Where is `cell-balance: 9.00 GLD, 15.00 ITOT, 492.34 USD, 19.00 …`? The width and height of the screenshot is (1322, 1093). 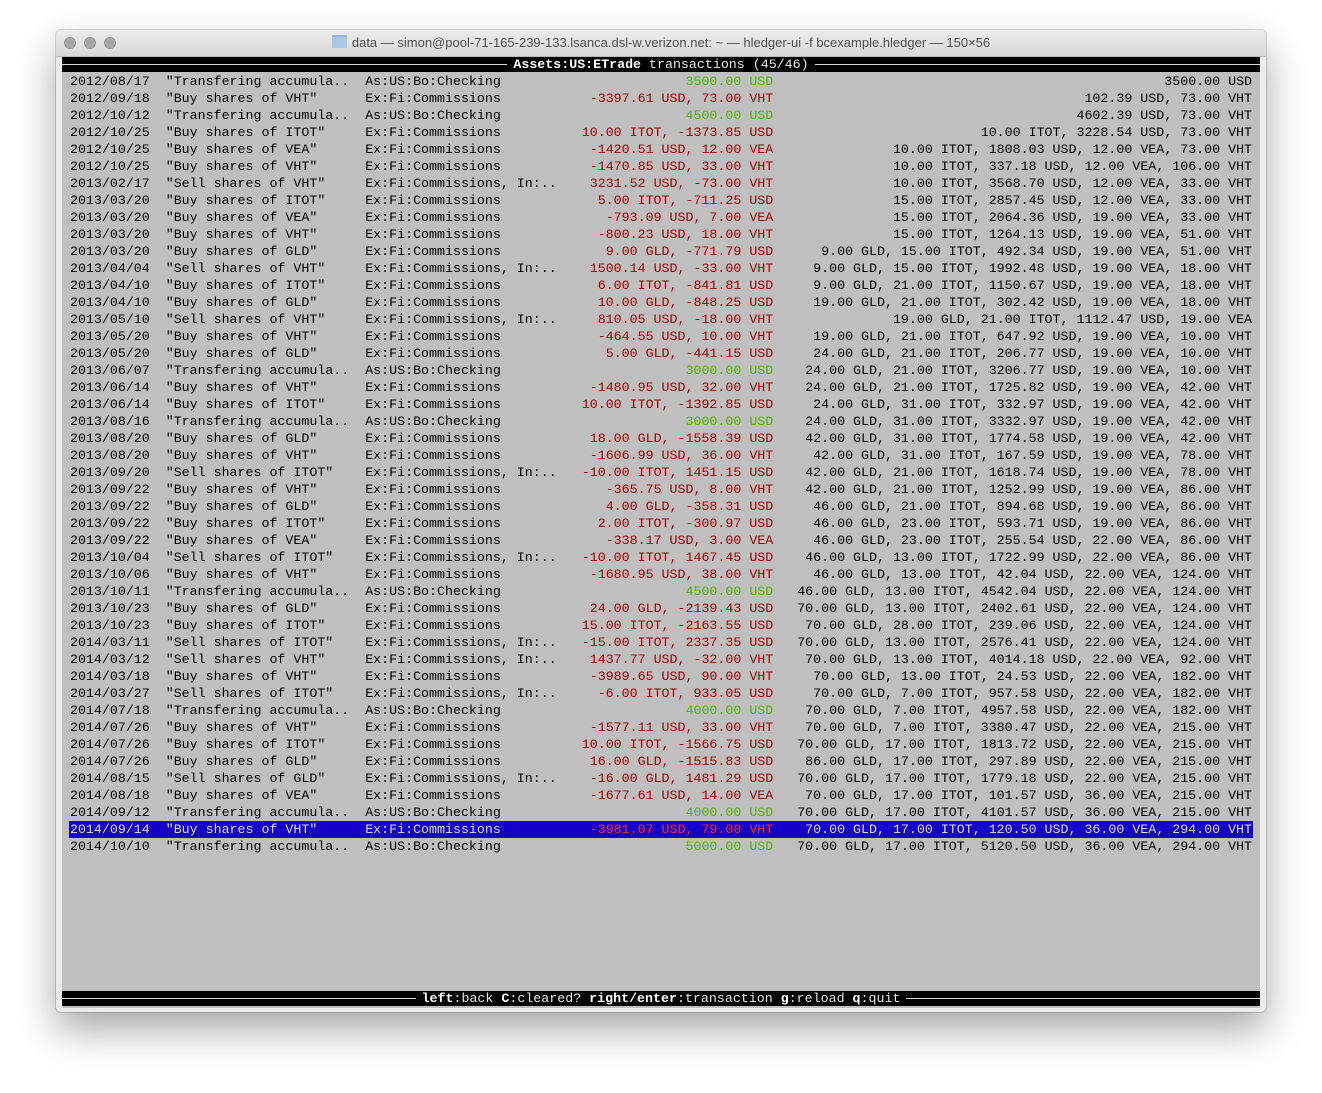 cell-balance: 9.00 GLD, 15.00 ITOT, 492.34 USD, 19.00 … is located at coordinates (1037, 251).